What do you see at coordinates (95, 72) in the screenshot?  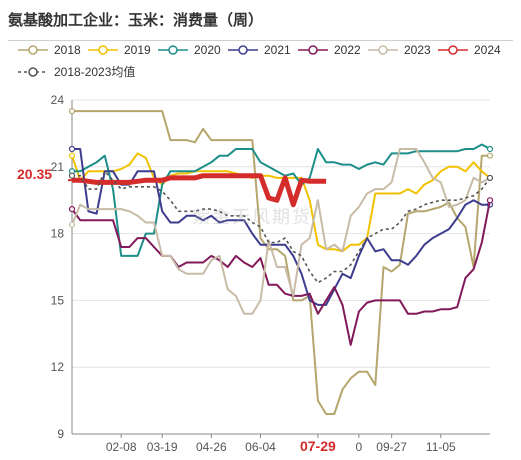 I see `legend-label: 2018-2023均值` at bounding box center [95, 72].